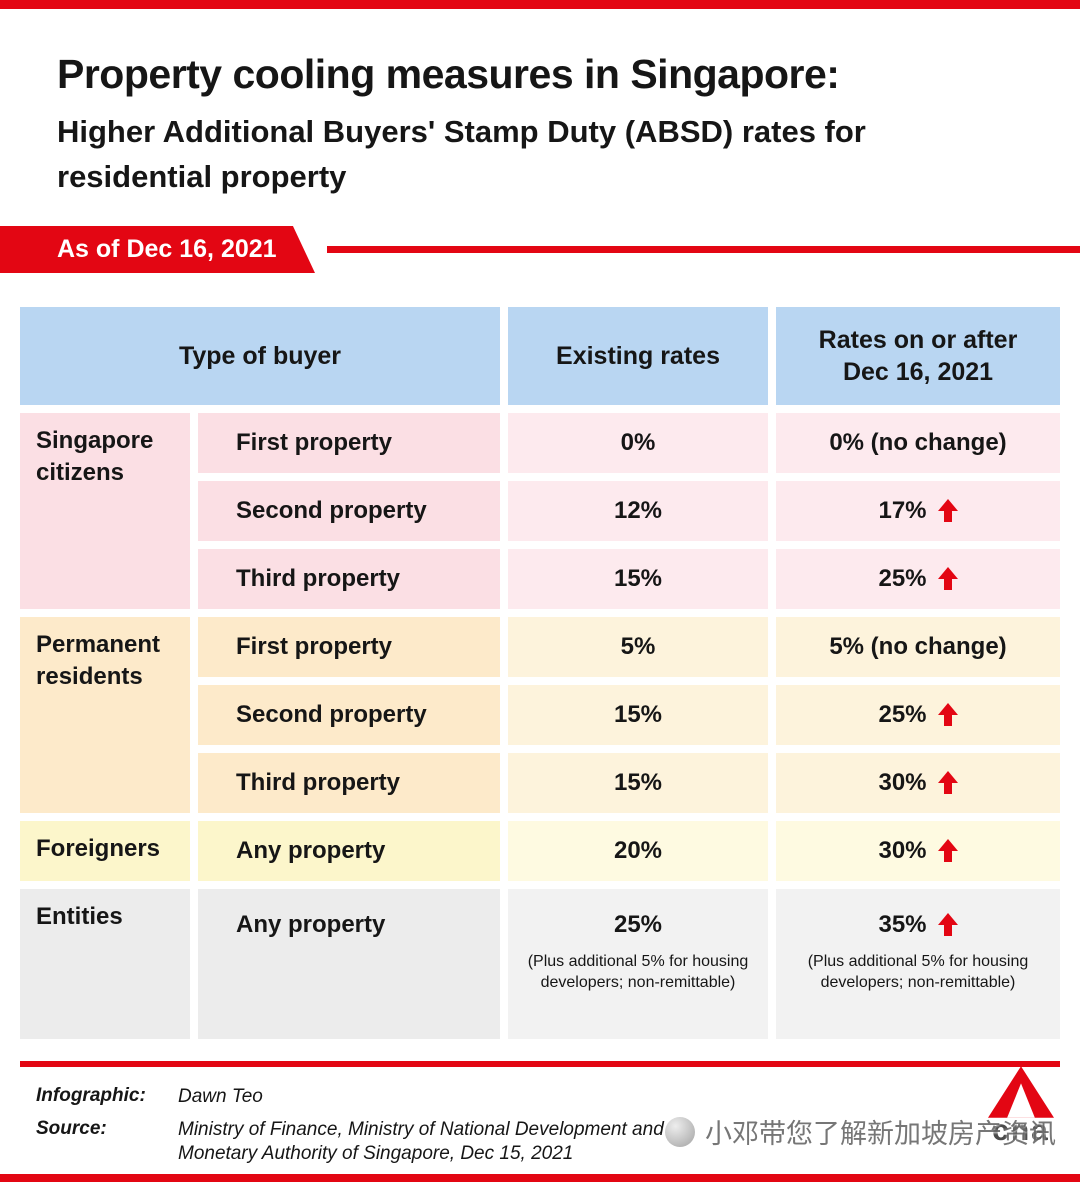 The width and height of the screenshot is (1080, 1182). What do you see at coordinates (105, 851) in the screenshot?
I see `buyer-label-foreigners: Foreigners` at bounding box center [105, 851].